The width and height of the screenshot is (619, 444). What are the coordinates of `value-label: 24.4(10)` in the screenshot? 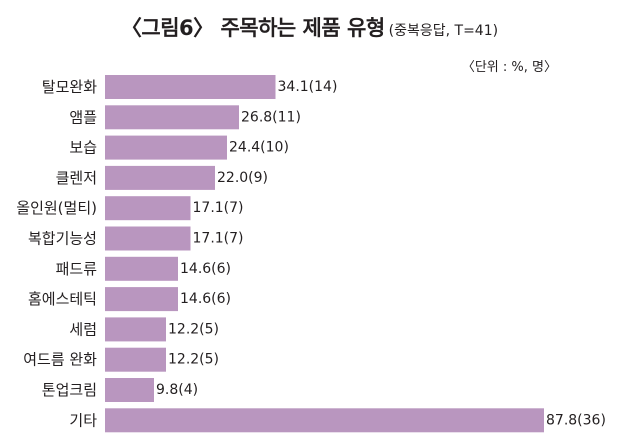 It's located at (259, 148).